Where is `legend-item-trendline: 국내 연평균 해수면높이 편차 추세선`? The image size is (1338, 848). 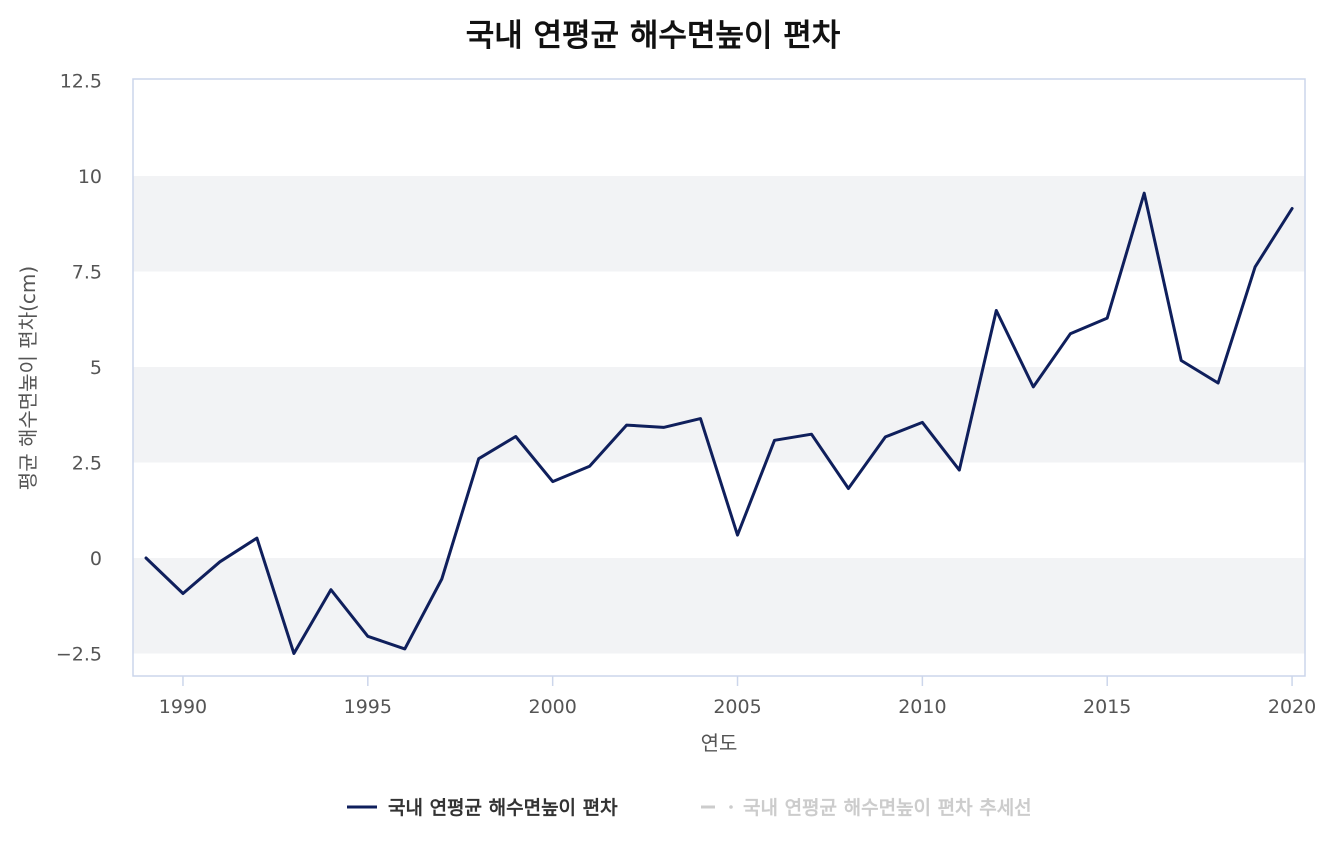 legend-item-trendline: 국내 연평균 해수면높이 편차 추세선 is located at coordinates (866, 808).